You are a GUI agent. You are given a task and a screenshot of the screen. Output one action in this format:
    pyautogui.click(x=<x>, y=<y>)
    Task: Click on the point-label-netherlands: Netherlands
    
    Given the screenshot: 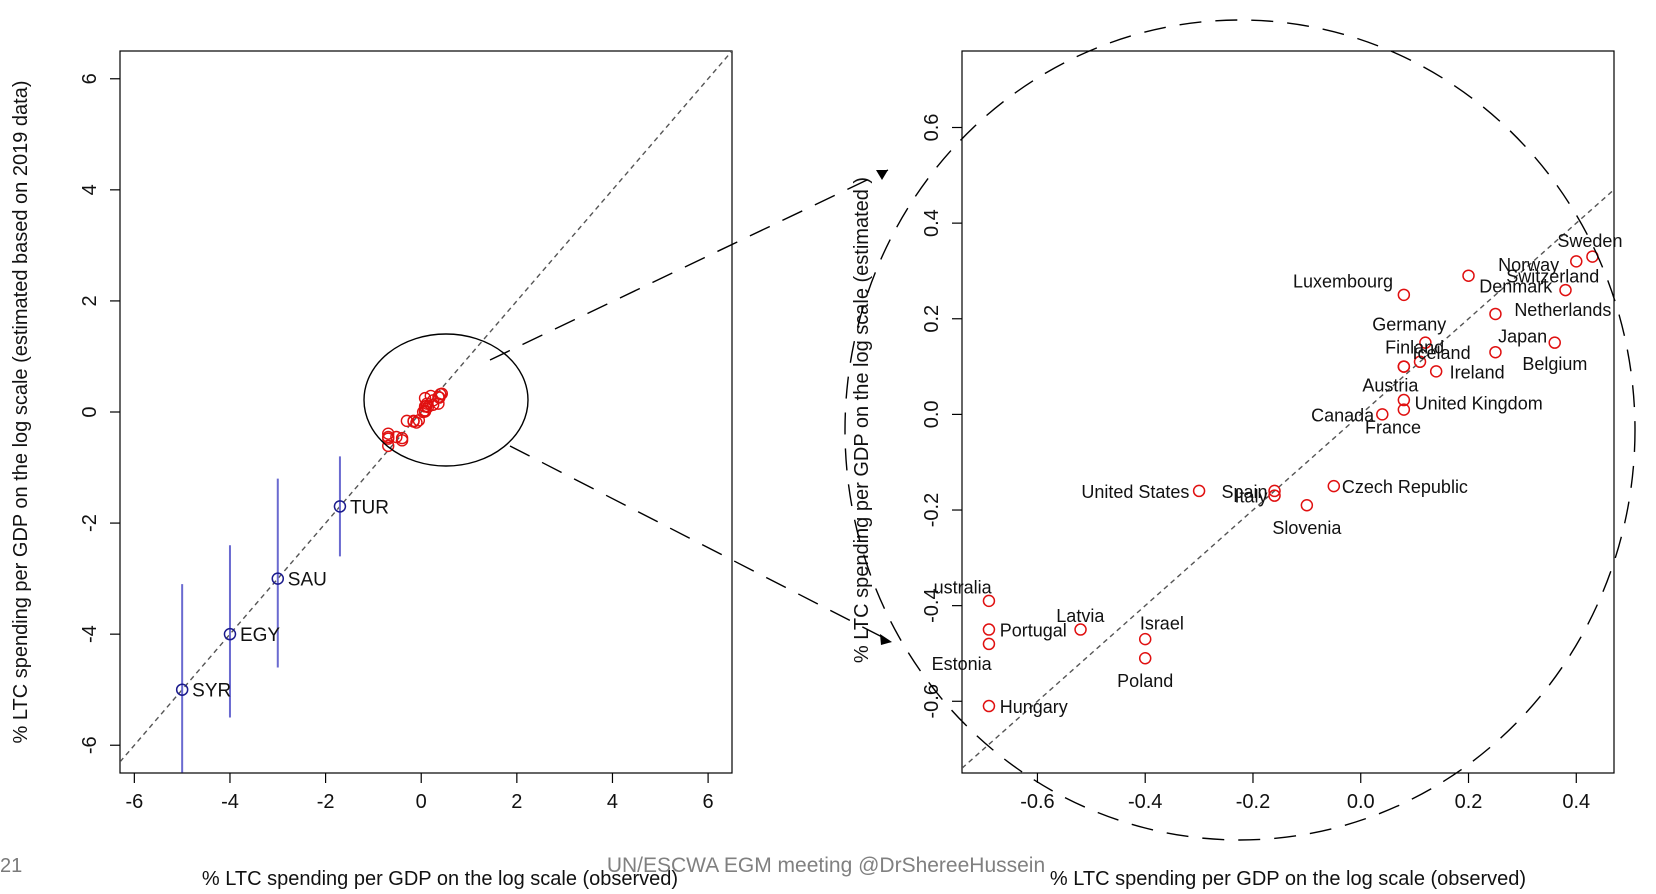 What is the action you would take?
    pyautogui.click(x=1562, y=310)
    